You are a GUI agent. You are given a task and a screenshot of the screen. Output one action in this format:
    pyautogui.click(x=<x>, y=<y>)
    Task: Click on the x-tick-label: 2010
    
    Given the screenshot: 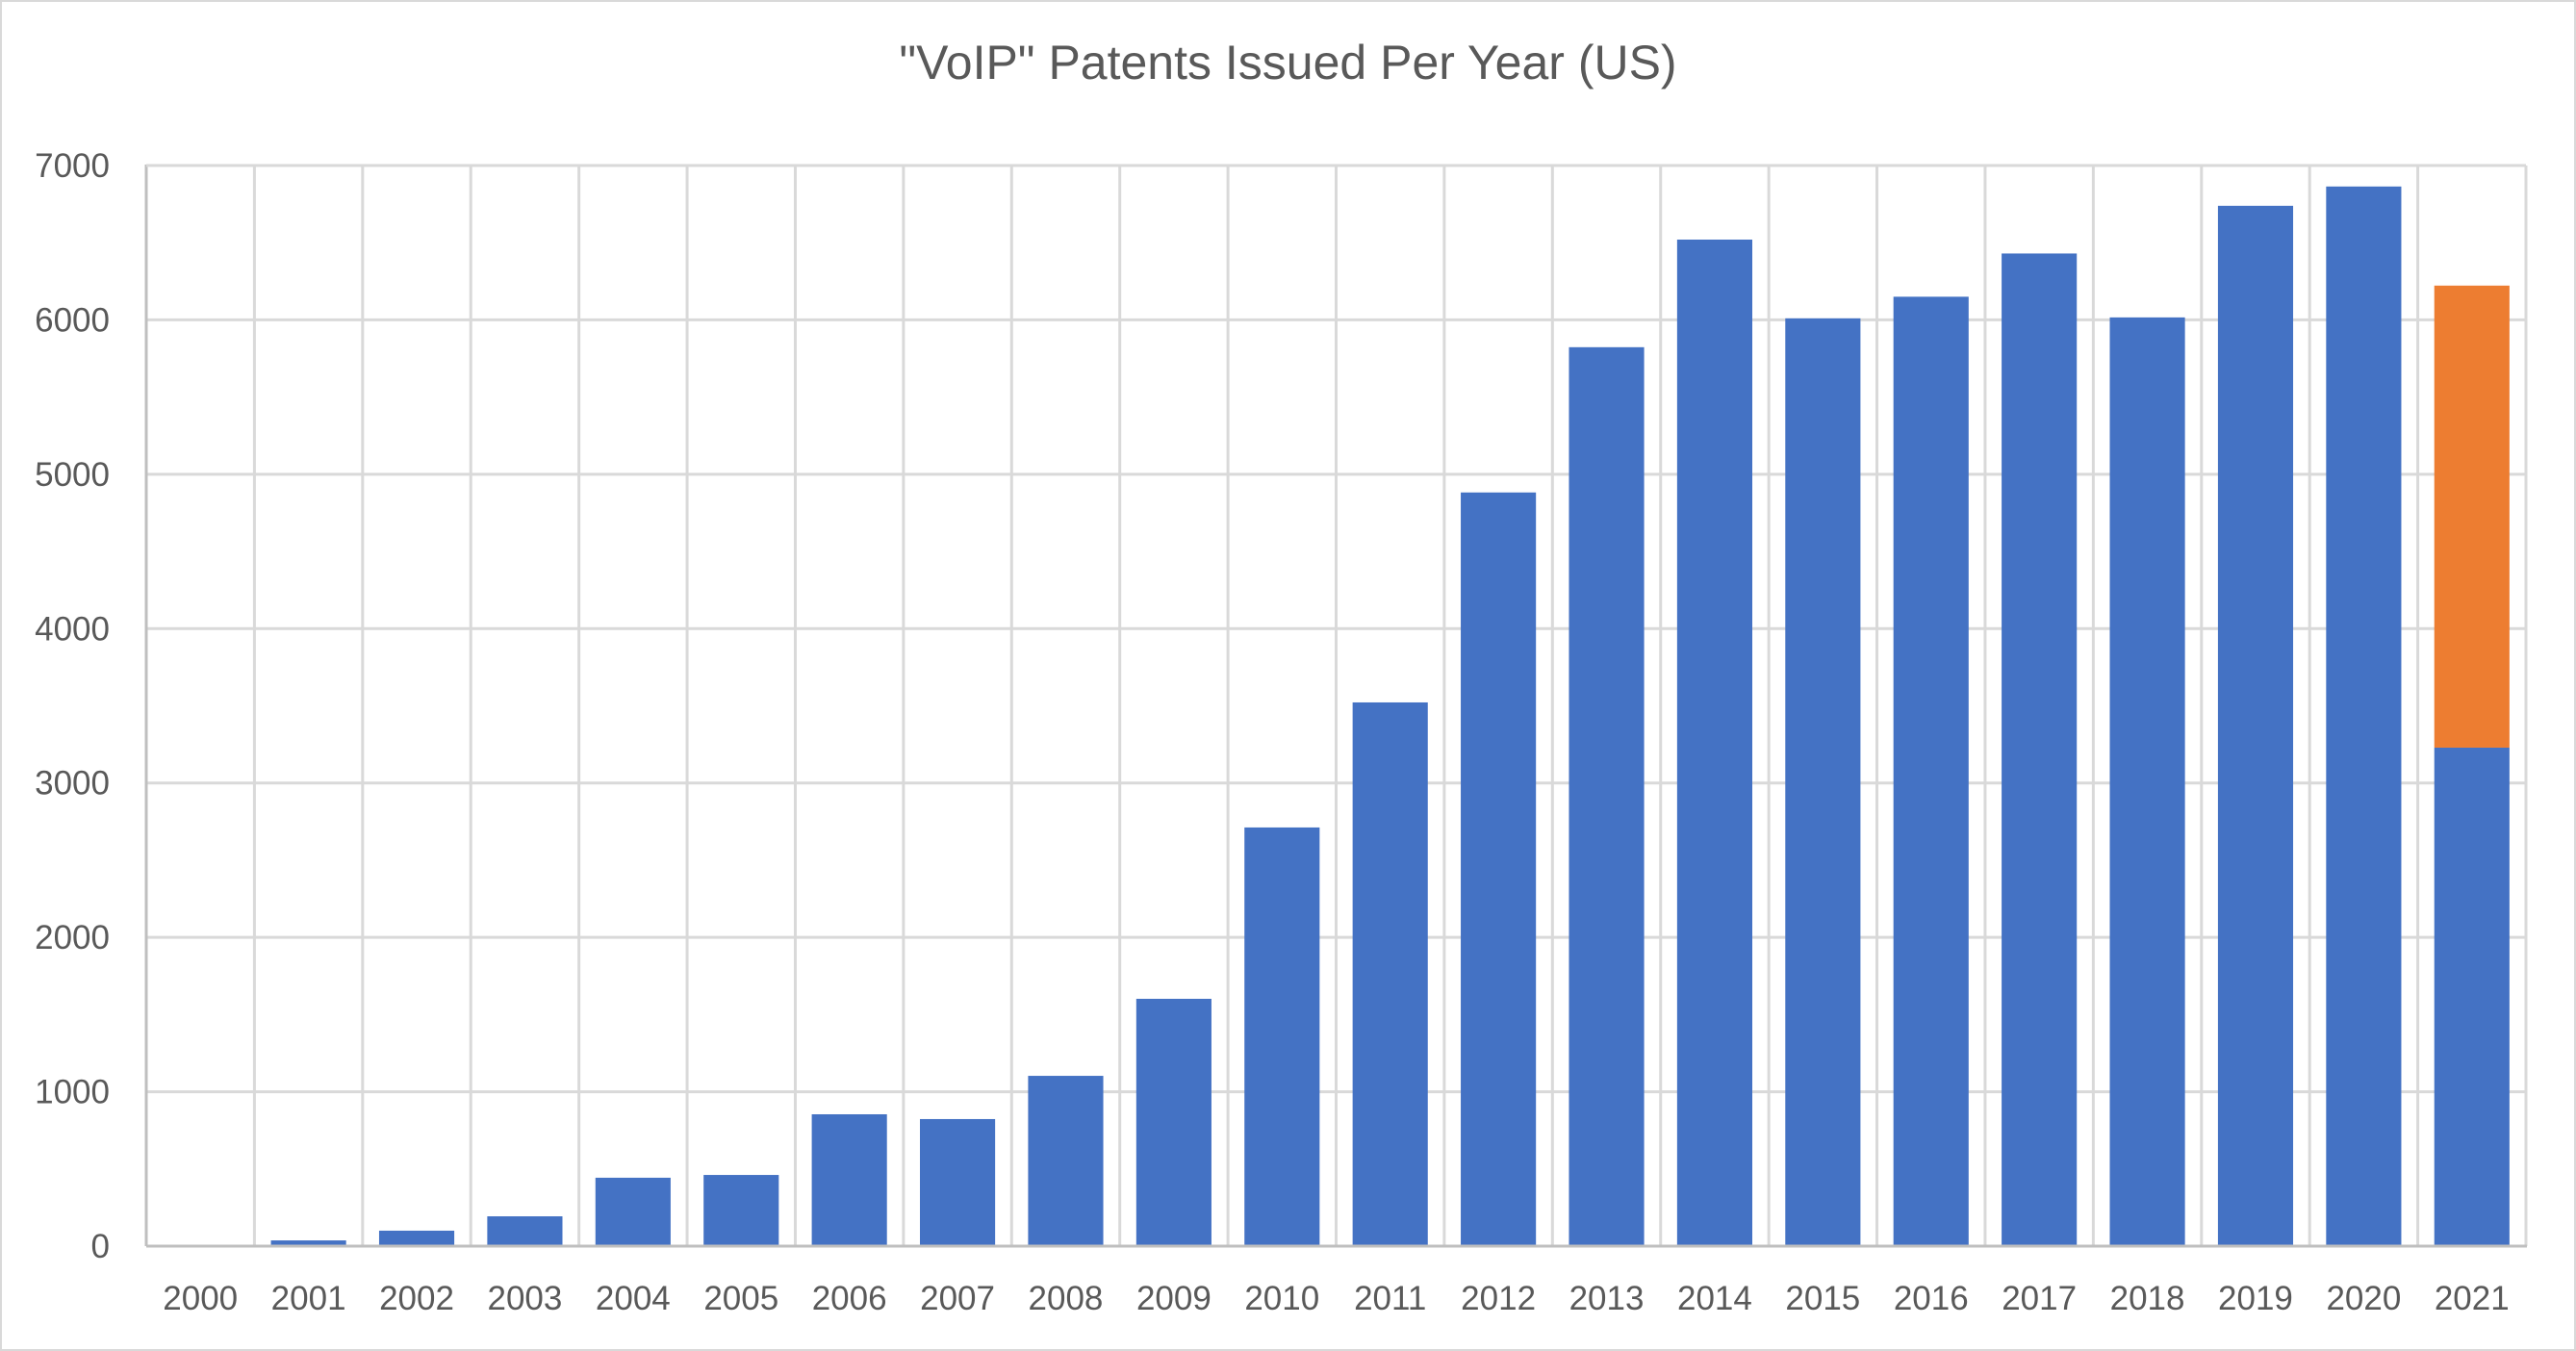 What is the action you would take?
    pyautogui.click(x=1281, y=1298)
    